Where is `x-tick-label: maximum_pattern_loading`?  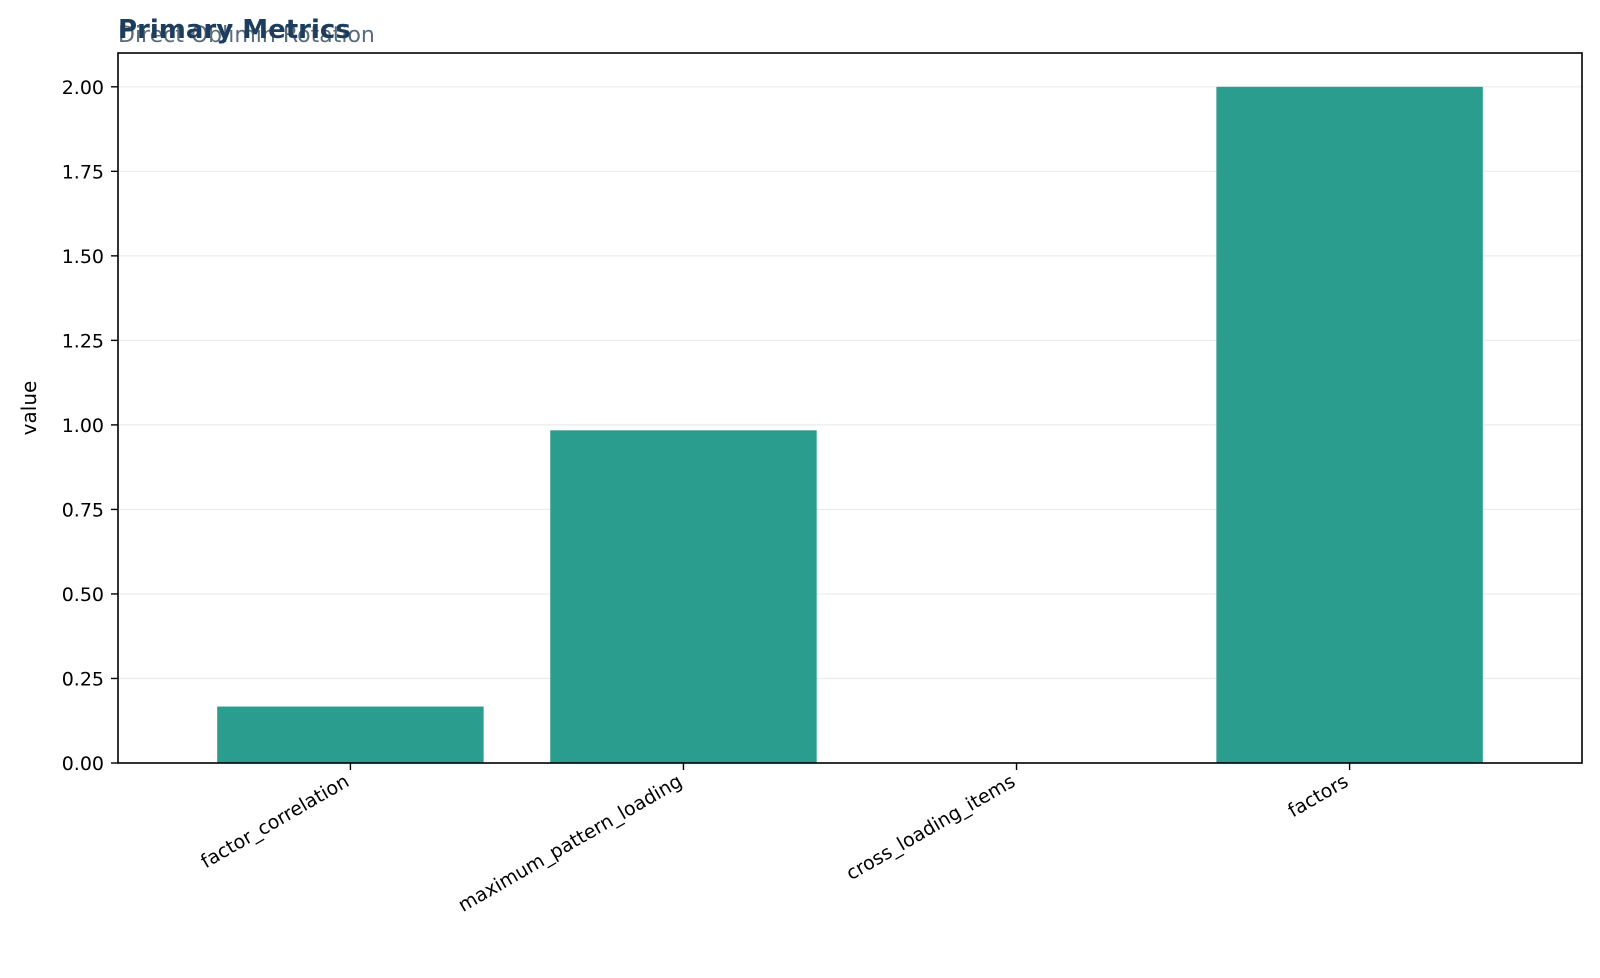
x-tick-label: maximum_pattern_loading is located at coordinates (570, 843).